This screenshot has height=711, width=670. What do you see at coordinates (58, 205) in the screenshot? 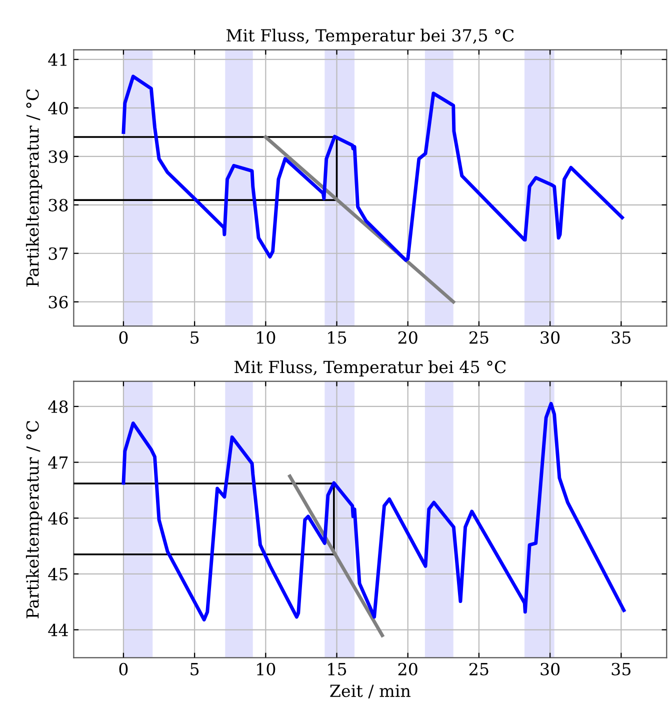
I see `y-tick-label: 38` at bounding box center [58, 205].